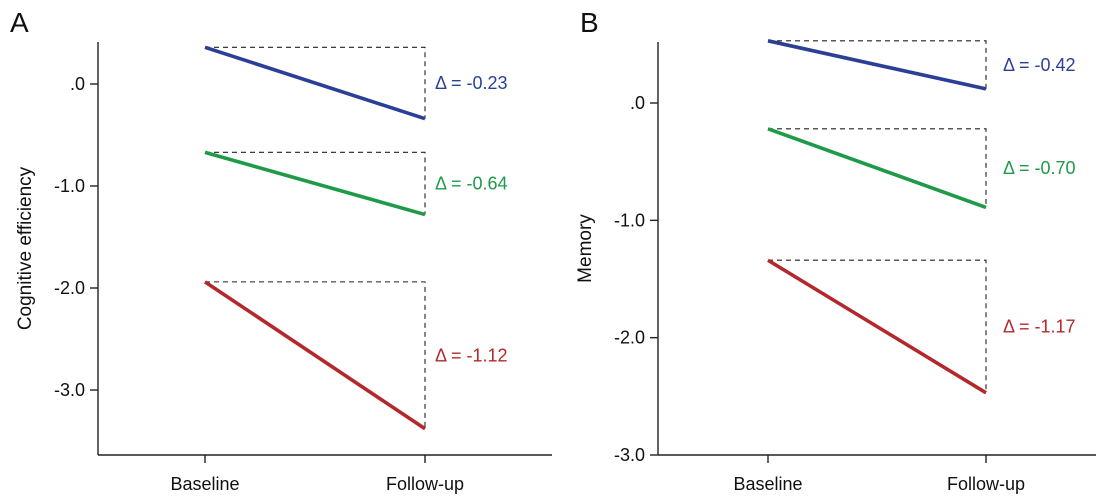 This screenshot has width=1106, height=498. I want to click on panel-letter-b: B, so click(589, 22).